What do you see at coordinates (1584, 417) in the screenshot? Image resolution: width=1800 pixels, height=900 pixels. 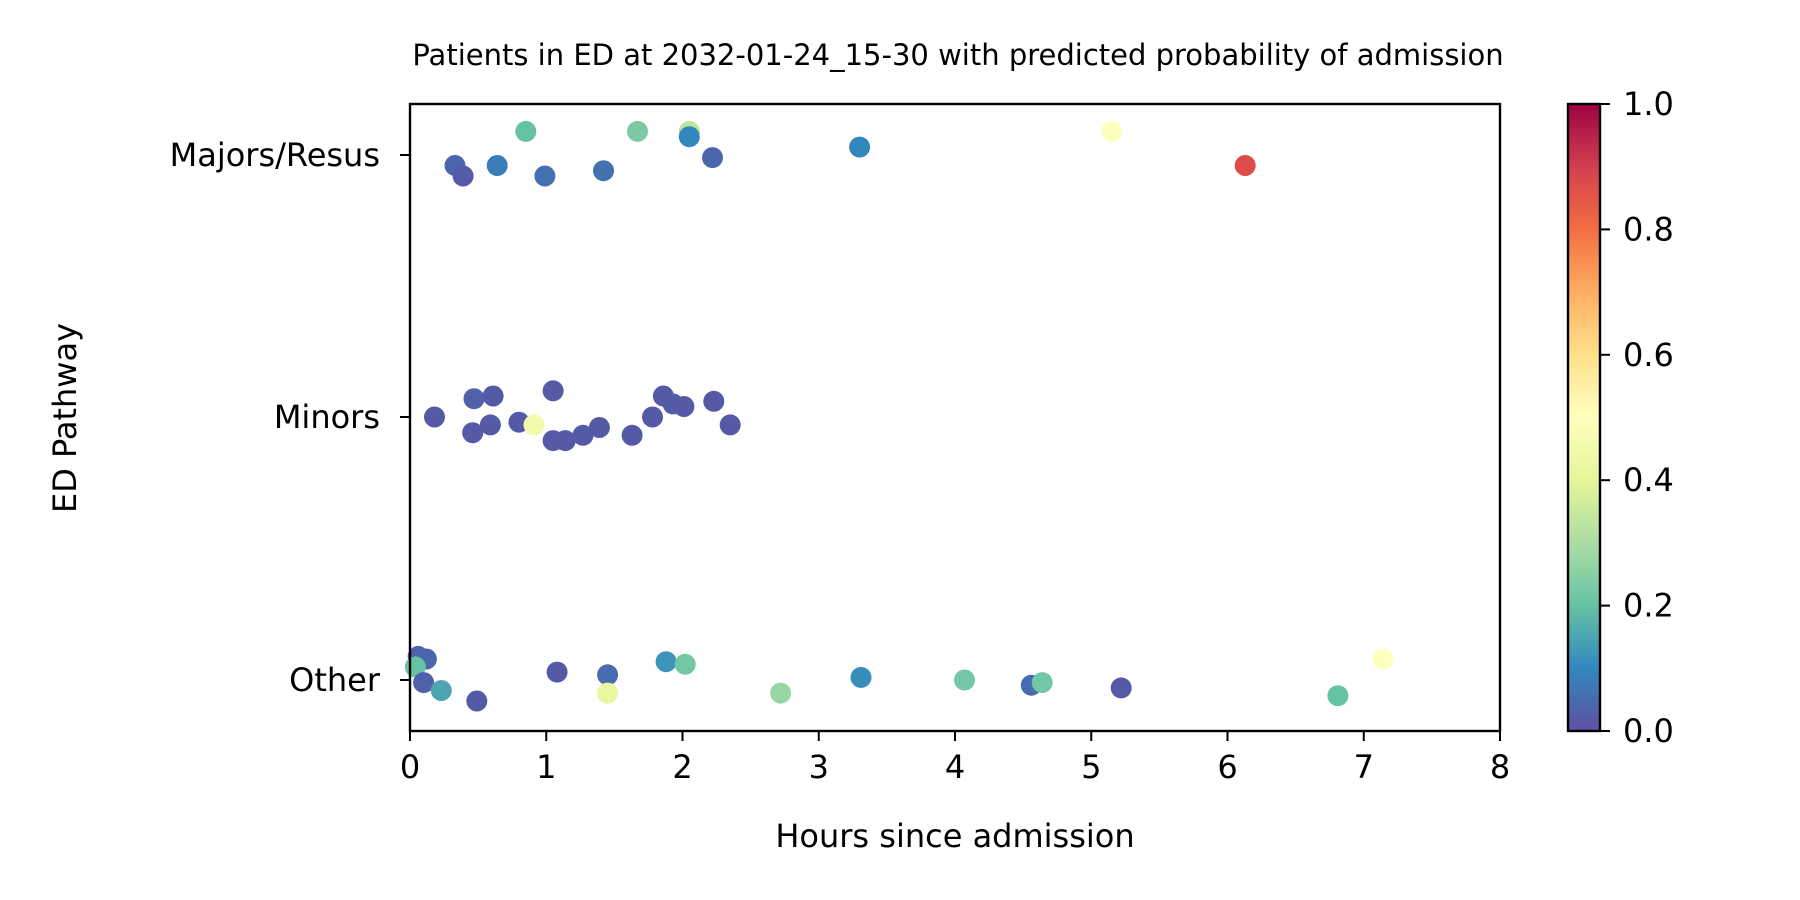 I see `colorbar-gradient` at bounding box center [1584, 417].